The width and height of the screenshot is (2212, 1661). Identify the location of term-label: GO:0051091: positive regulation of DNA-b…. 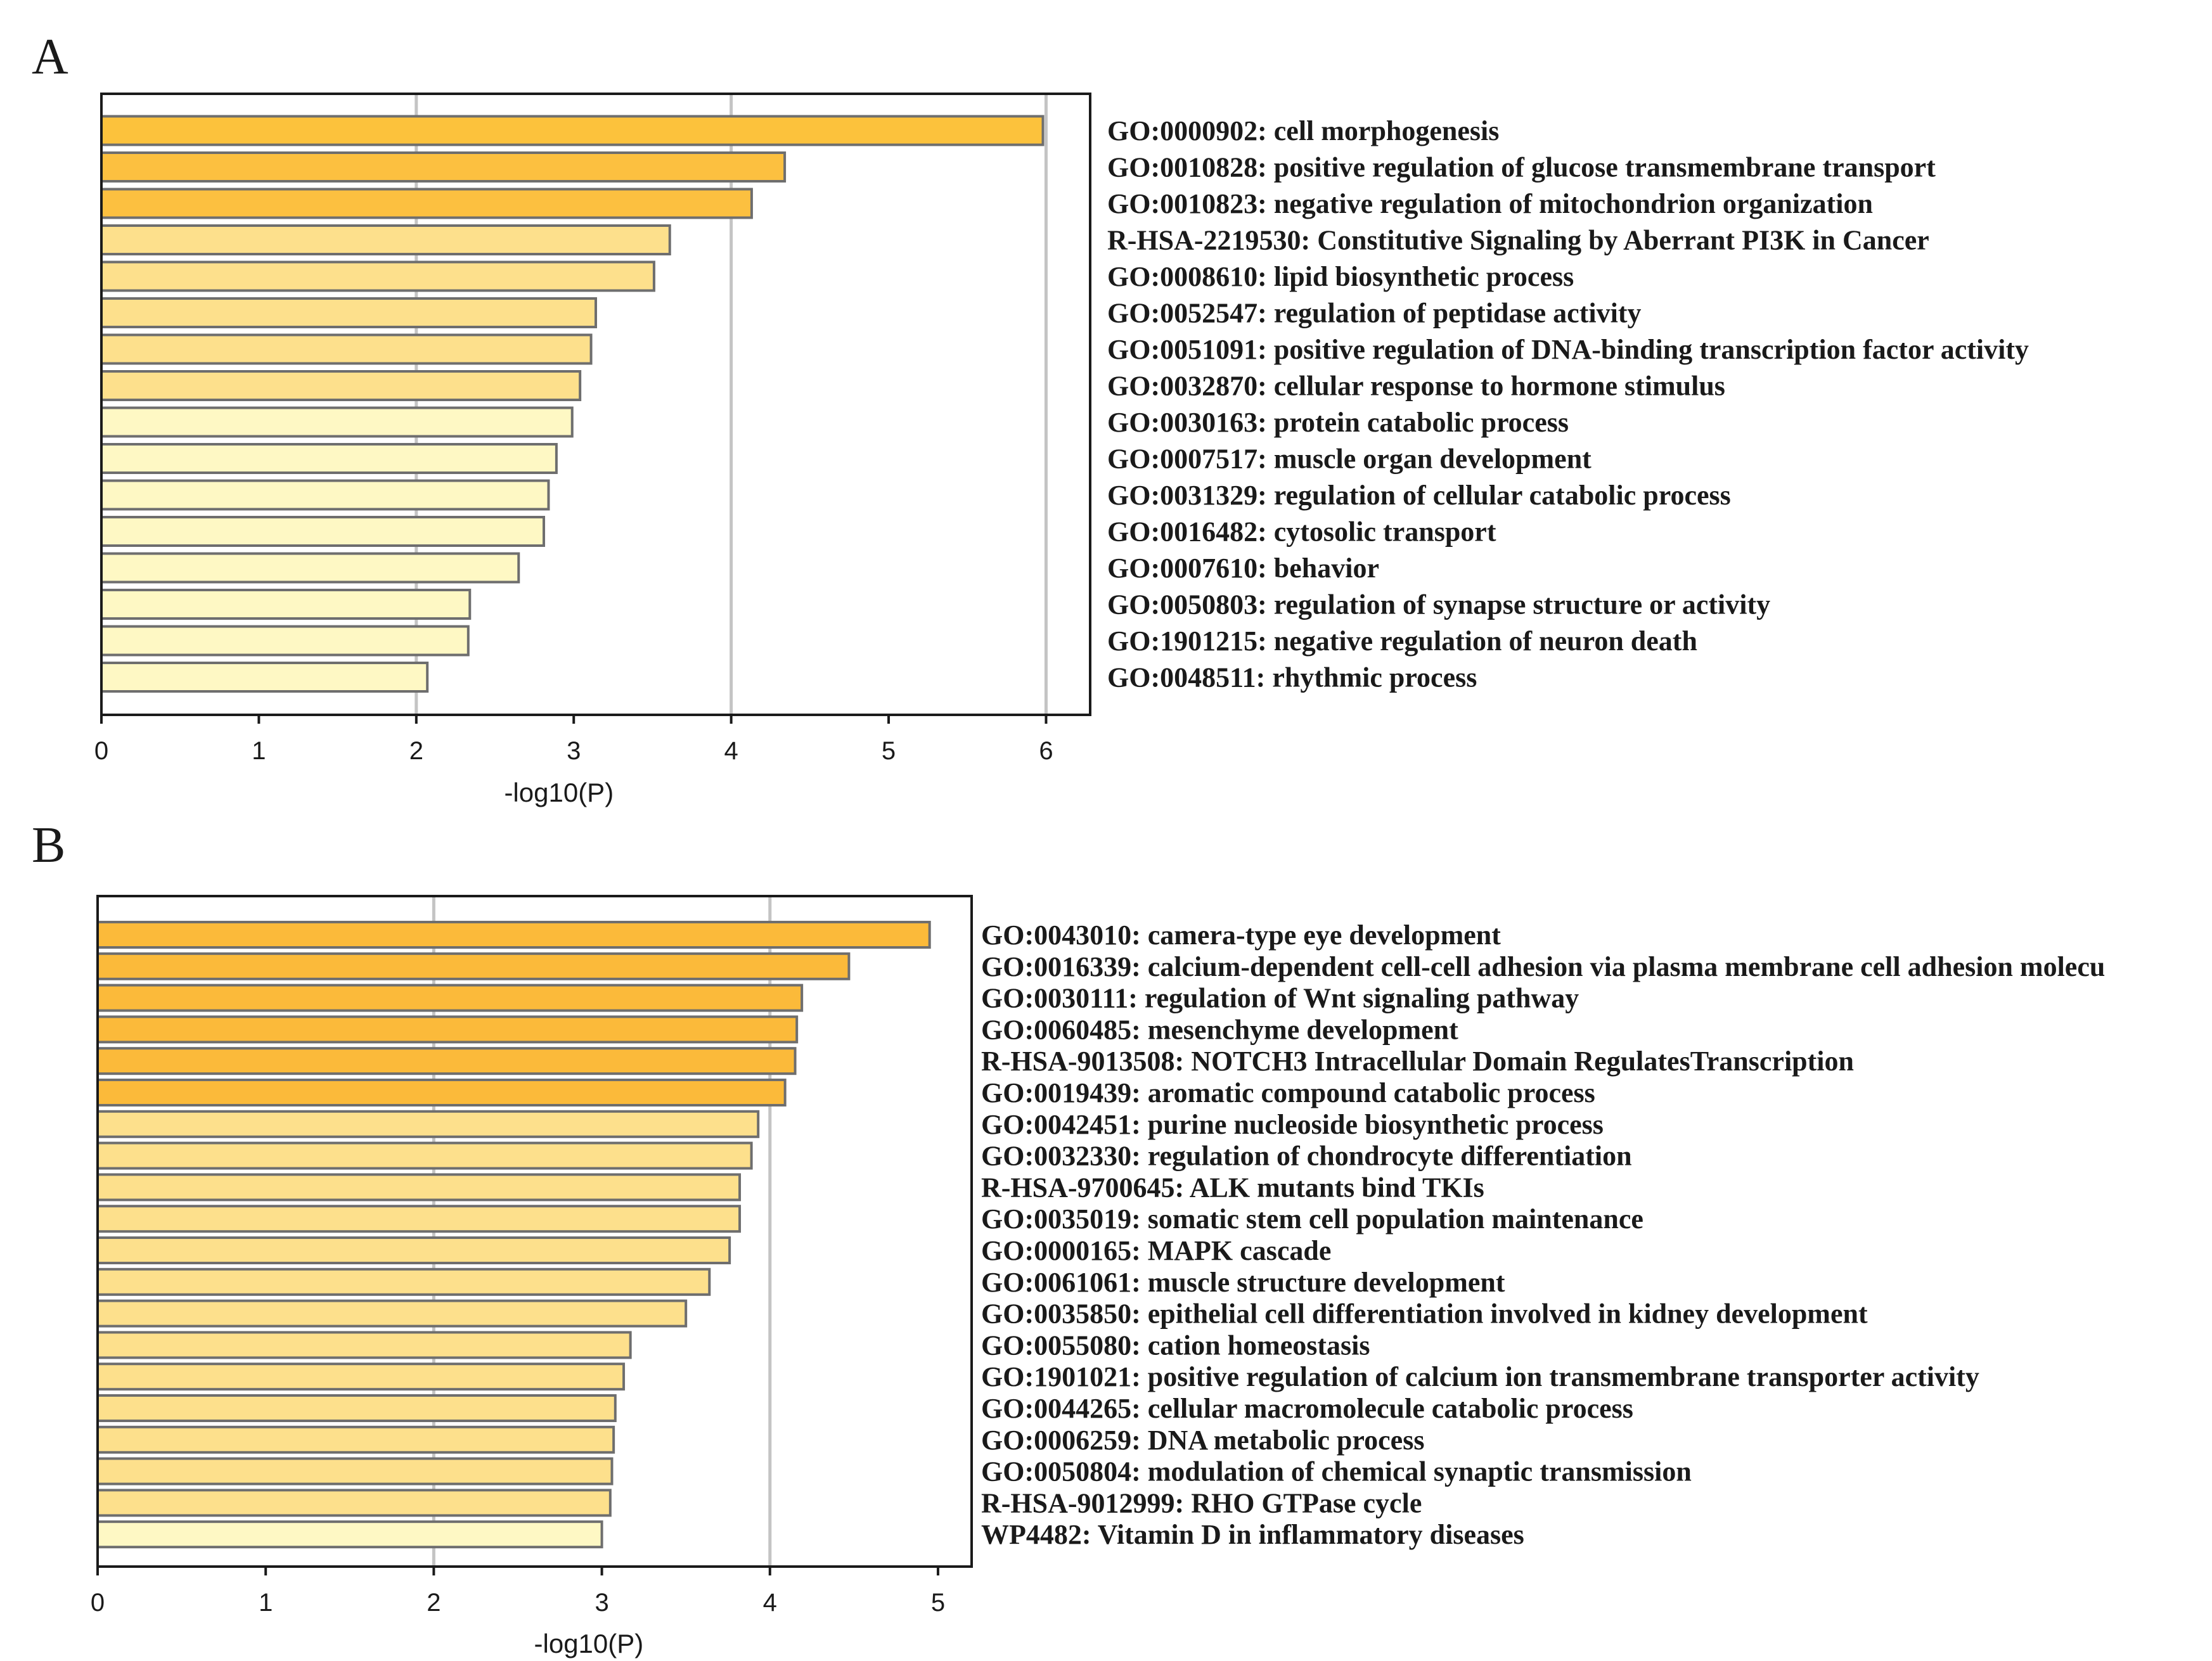
(1568, 349).